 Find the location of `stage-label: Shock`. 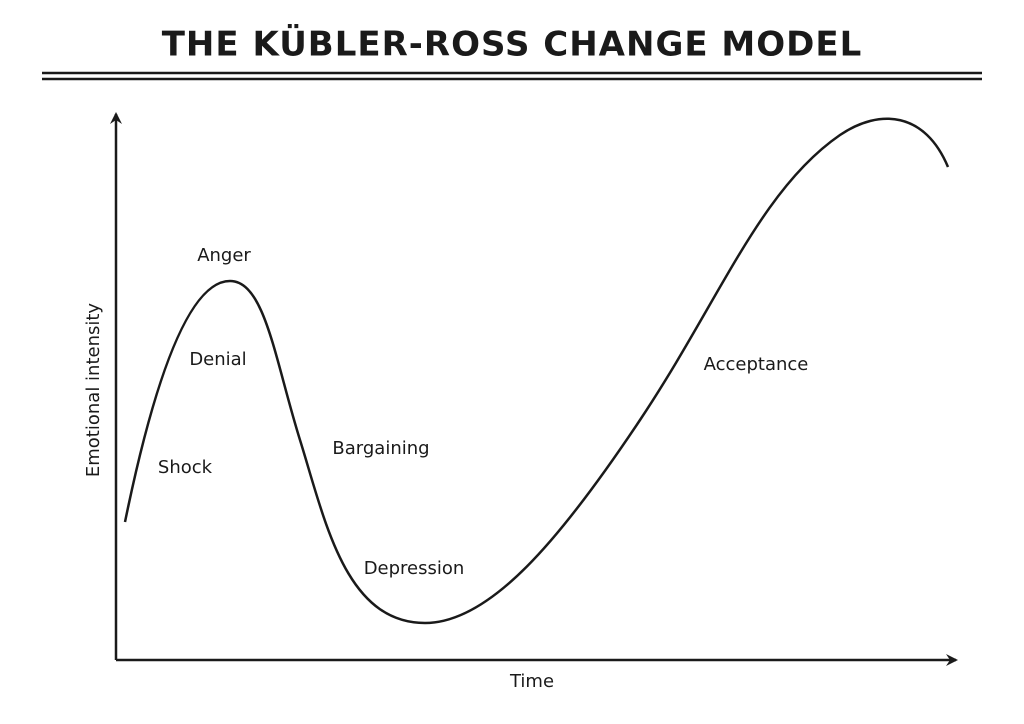

stage-label: Shock is located at coordinates (185, 467).